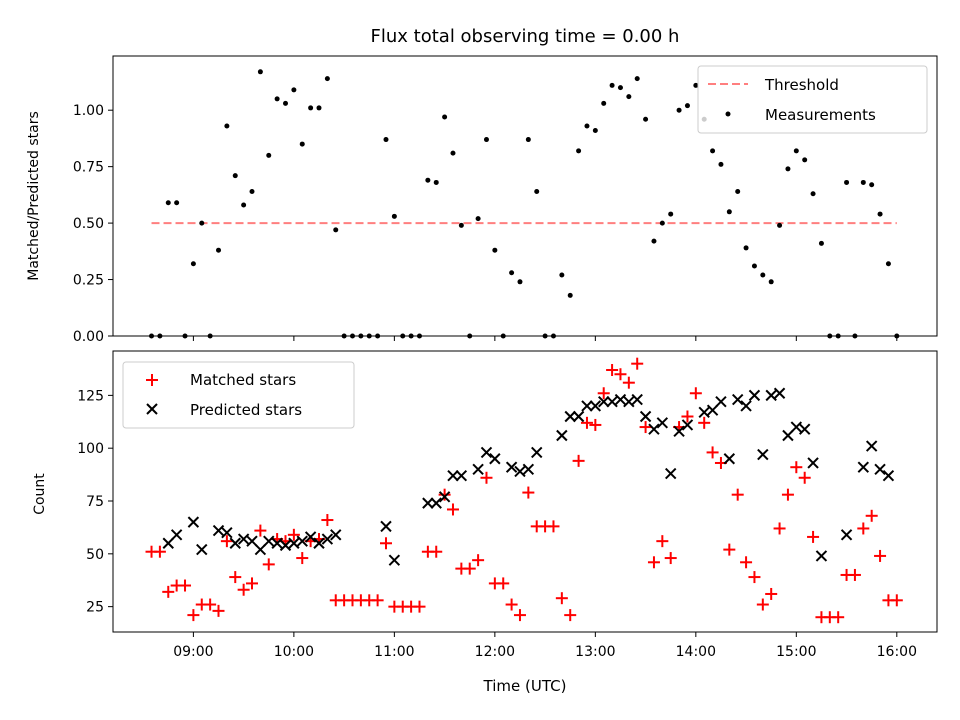 The height and width of the screenshot is (720, 960). I want to click on x-tick-label: 16:00, so click(897, 652).